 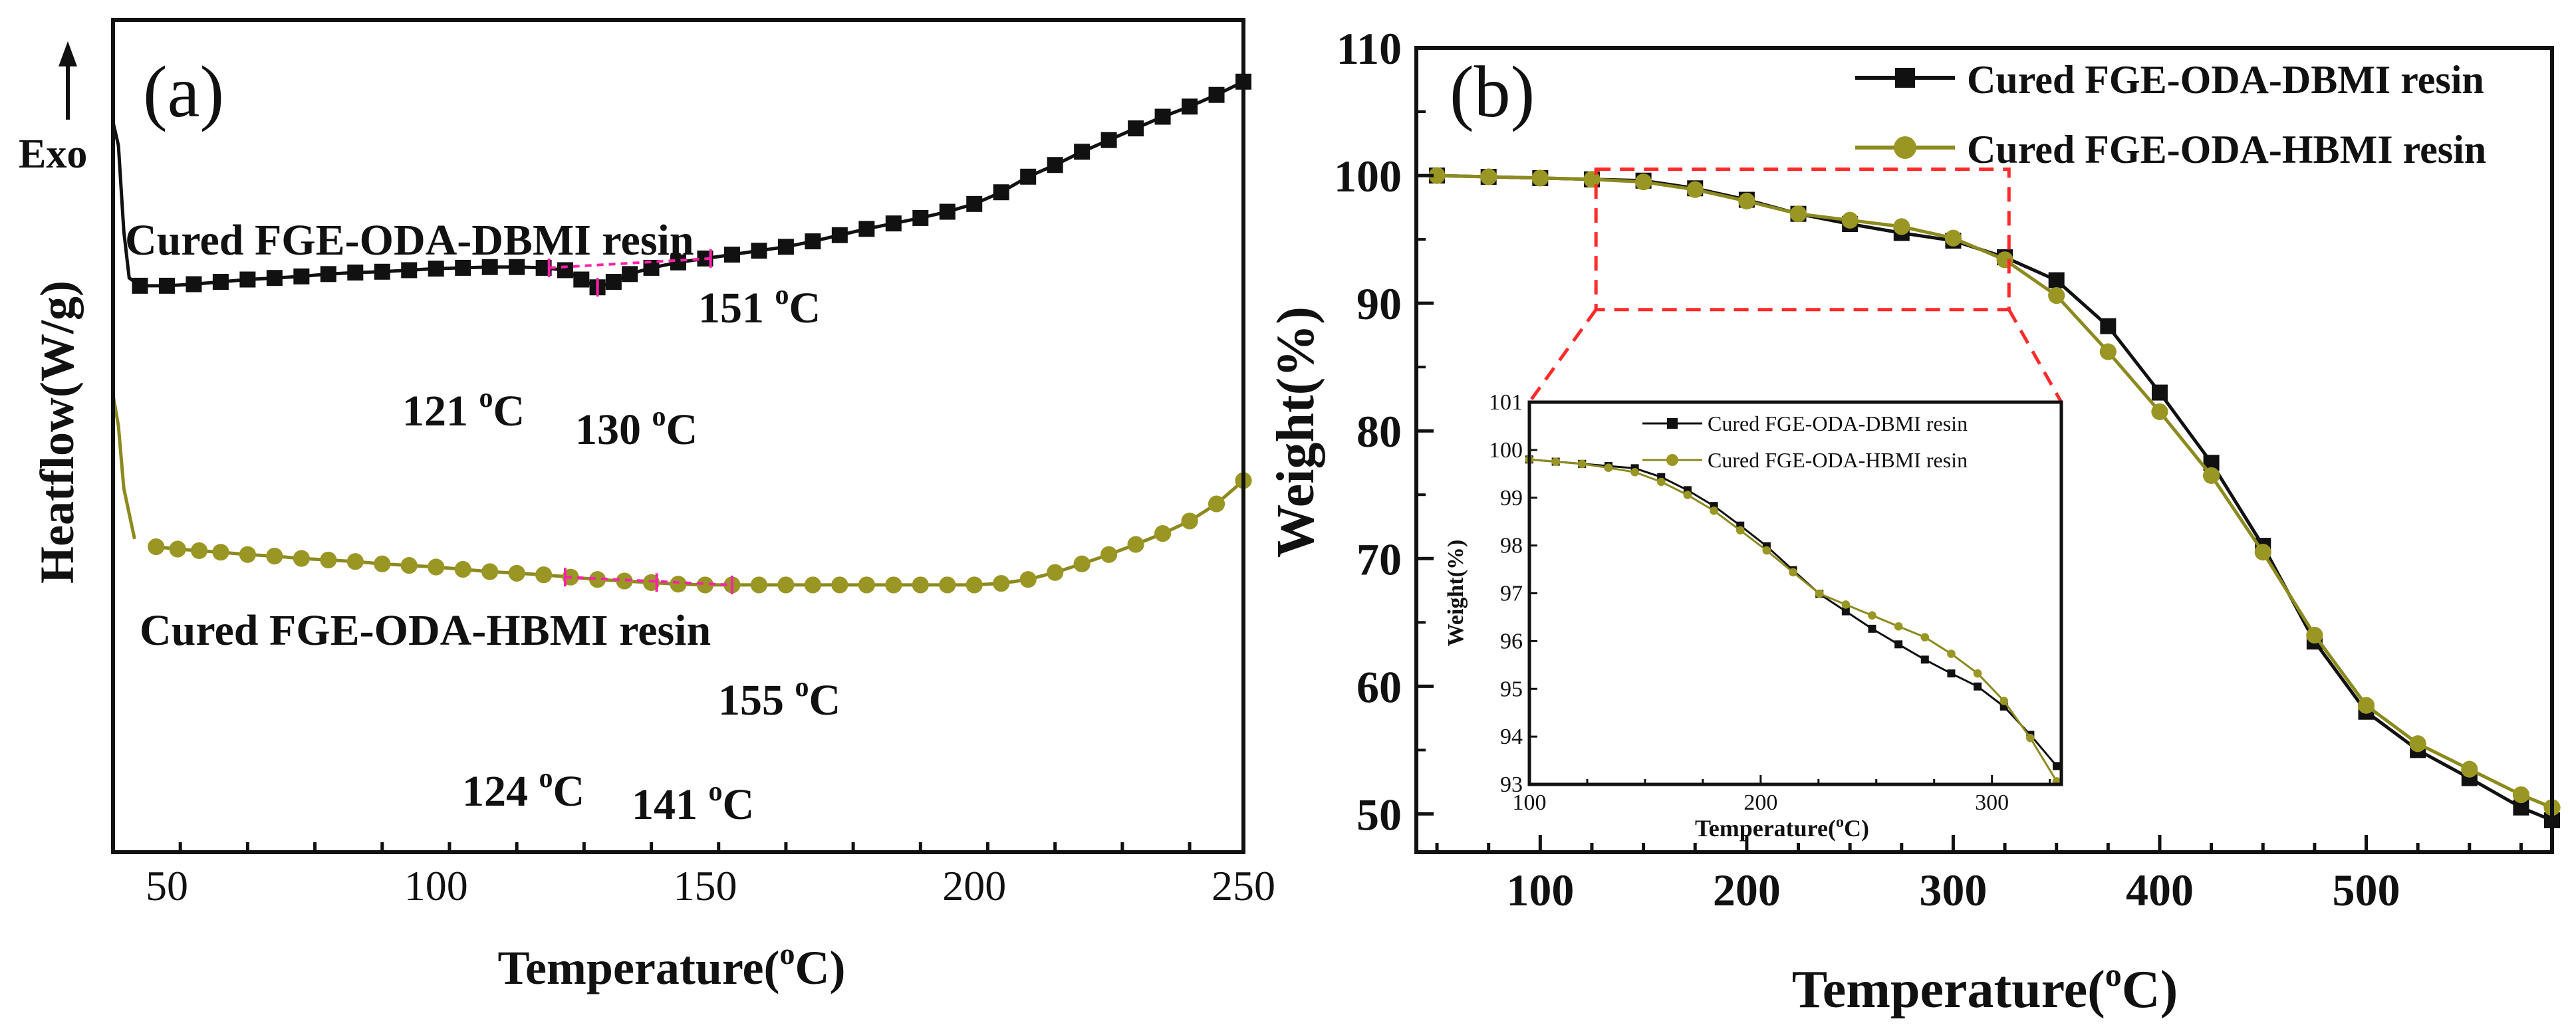 I want to click on inset-x-axis-label: Temperature(oC), so click(x=1782, y=828).